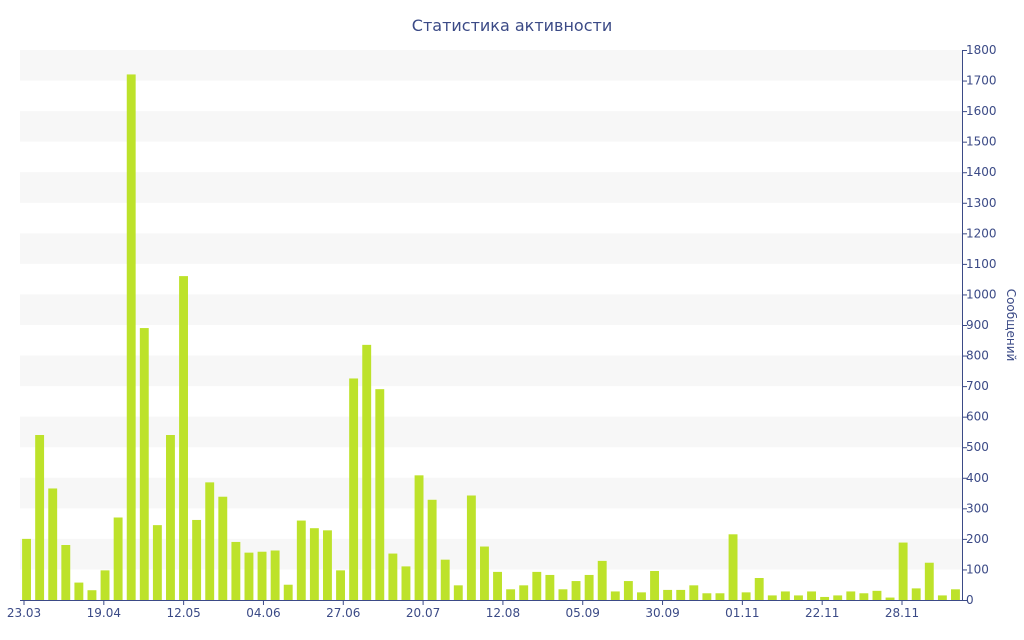  Describe the element at coordinates (1011, 325) in the screenshot. I see `y-axis-label: Сообщений` at that location.